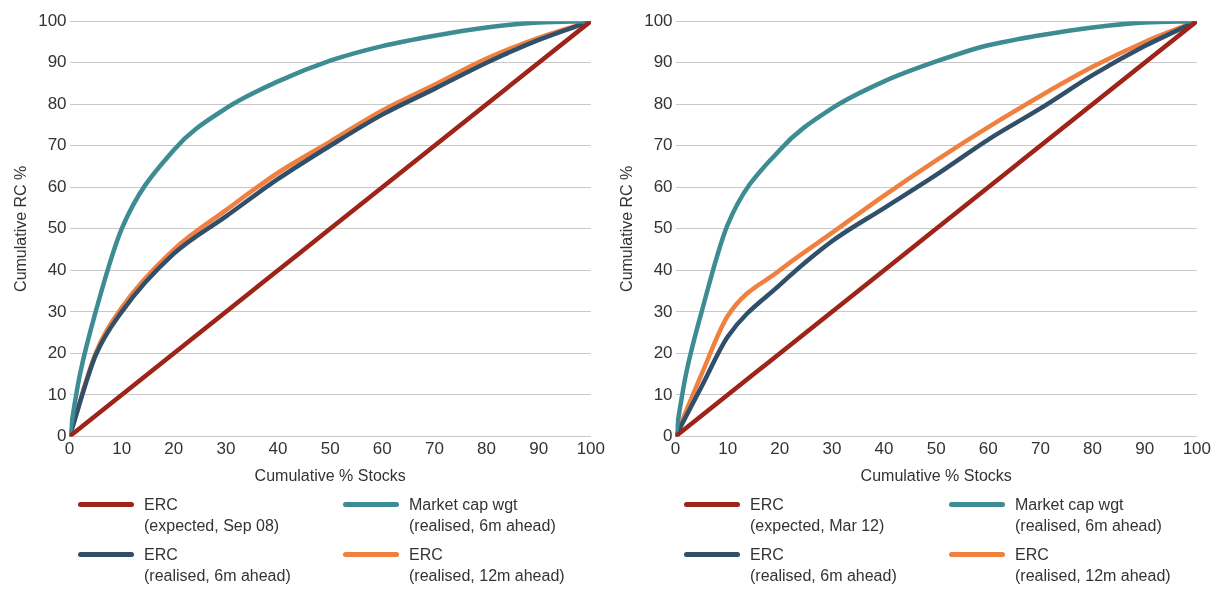  What do you see at coordinates (212, 515) in the screenshot?
I see `legend-label: ERC (expected, Sep 08)` at bounding box center [212, 515].